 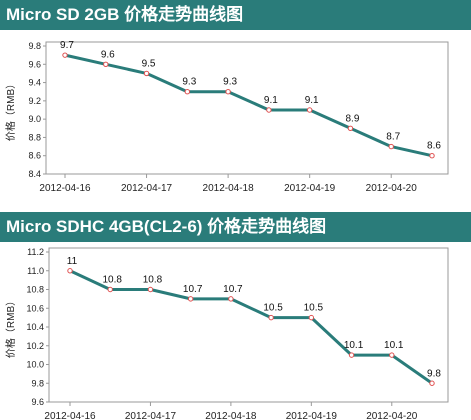 What do you see at coordinates (70, 415) in the screenshot?
I see `chart-2-x-tick-label: 2012-04-16` at bounding box center [70, 415].